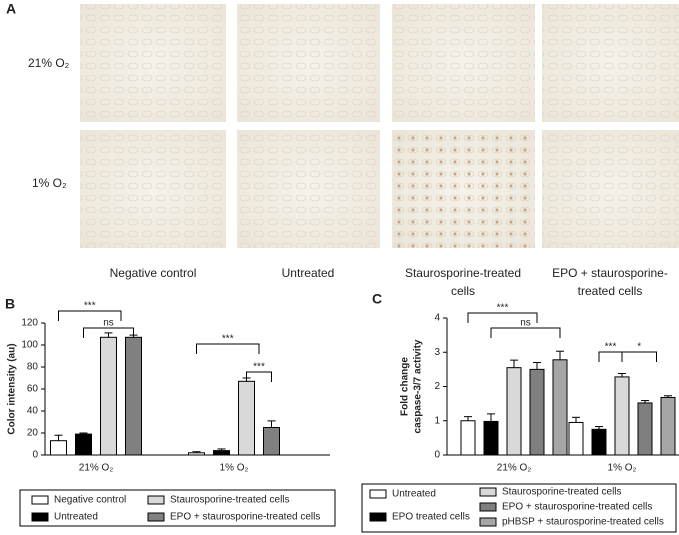 The height and width of the screenshot is (535, 679). What do you see at coordinates (463, 282) in the screenshot?
I see `column-label: Staurosporine-treated cells` at bounding box center [463, 282].